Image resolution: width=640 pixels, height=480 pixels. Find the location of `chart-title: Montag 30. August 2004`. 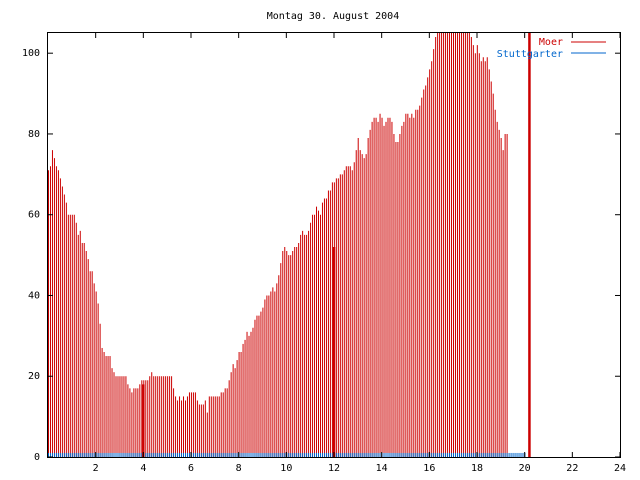

chart-title: Montag 30. August 2004 is located at coordinates (333, 16).